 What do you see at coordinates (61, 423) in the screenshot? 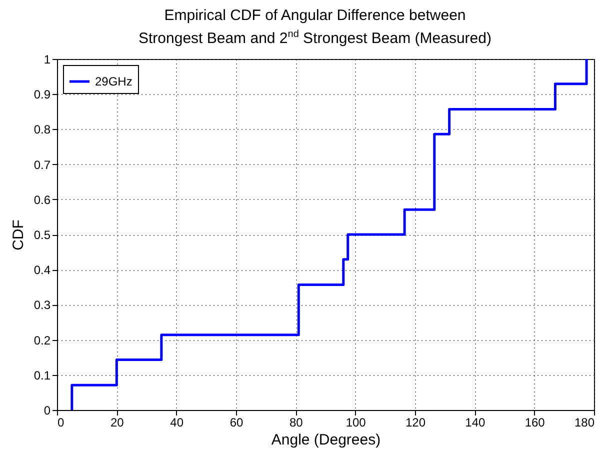
I see `x-tick-label: 0` at bounding box center [61, 423].